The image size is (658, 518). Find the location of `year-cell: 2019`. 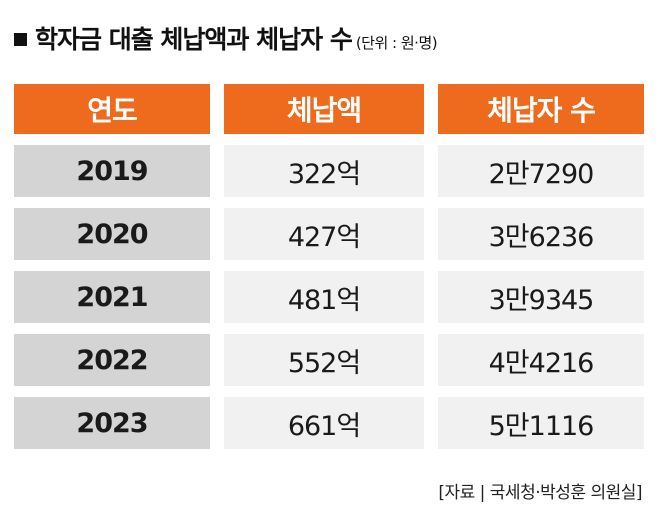

year-cell: 2019 is located at coordinates (112, 171).